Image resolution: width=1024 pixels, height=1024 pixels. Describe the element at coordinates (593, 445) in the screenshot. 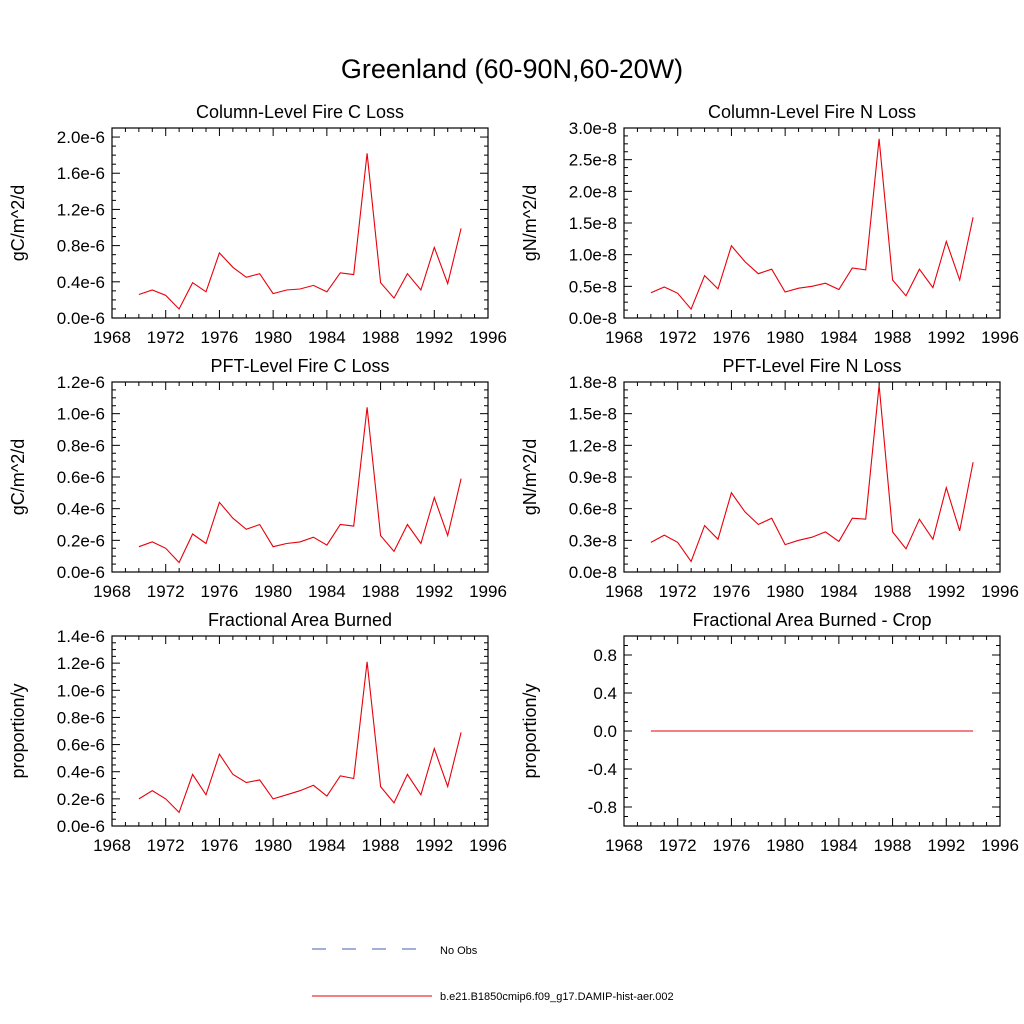

I see `y-tick-label: 1.2e-8` at that location.